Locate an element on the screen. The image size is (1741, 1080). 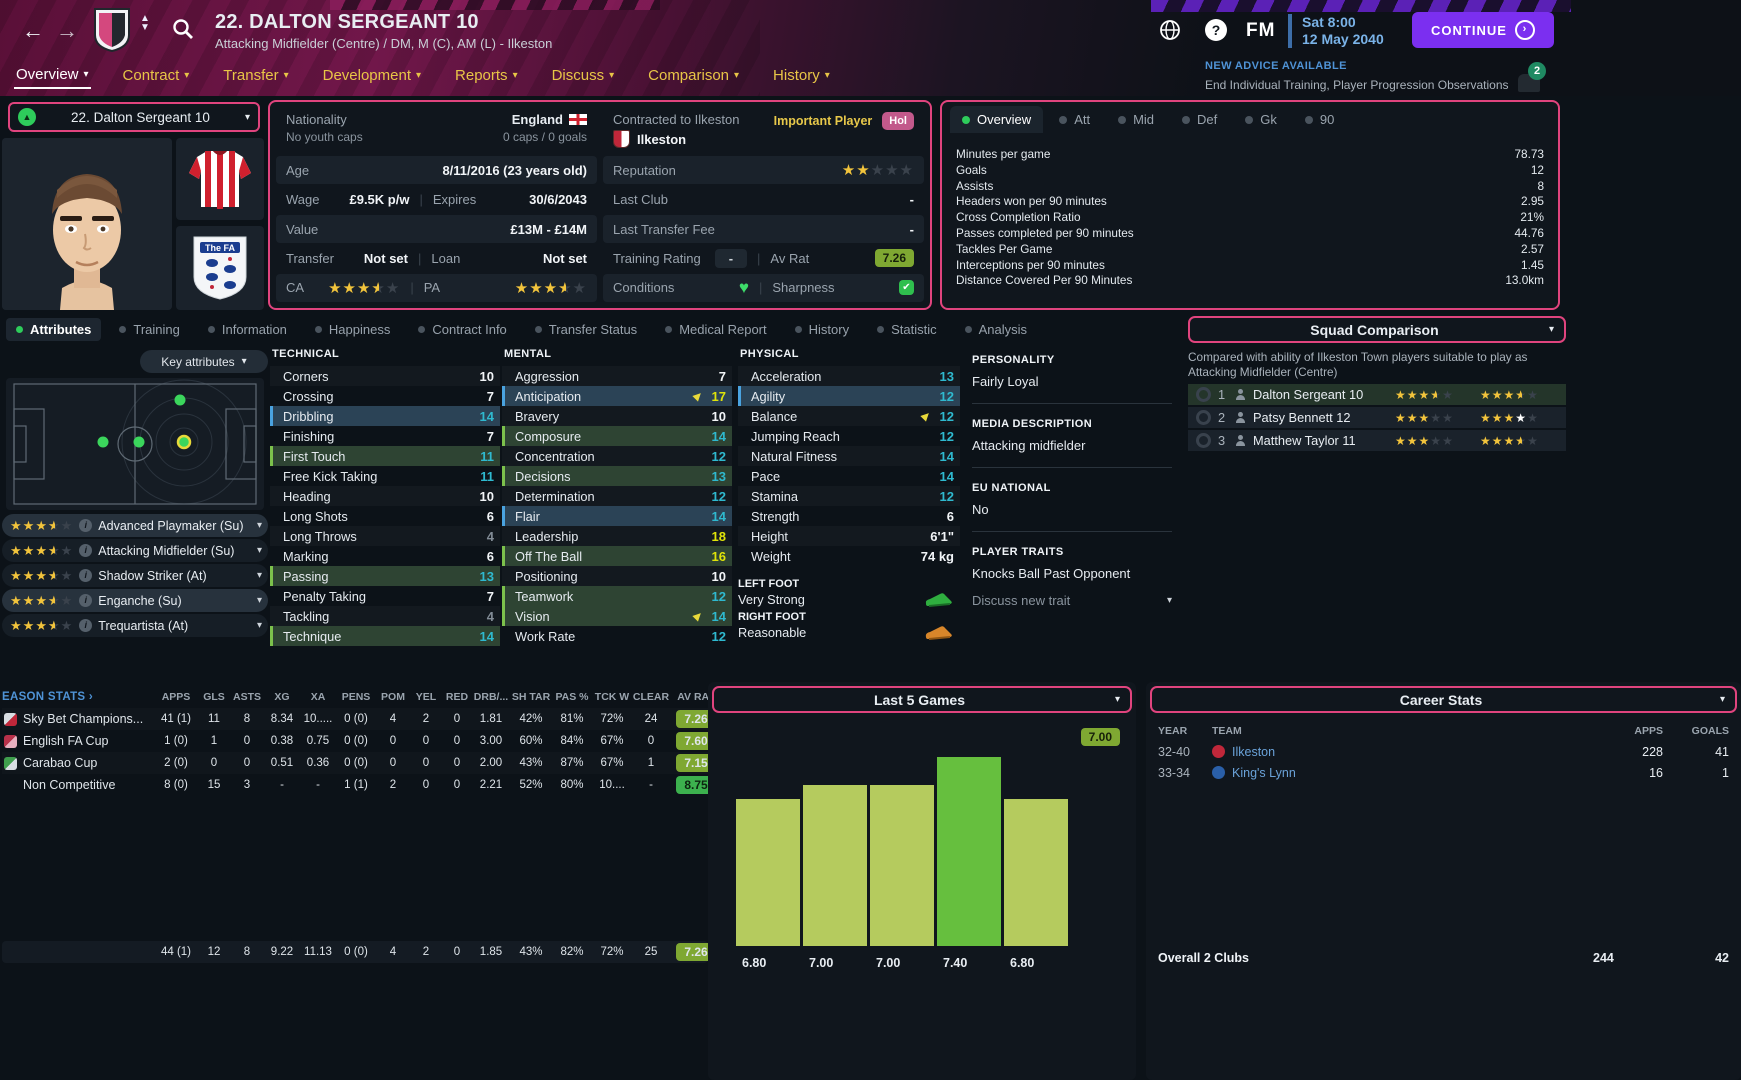
player-selector-dropdown: ▲ 22. Dalton Sergeant 10 ▾ is located at coordinates (134, 117).